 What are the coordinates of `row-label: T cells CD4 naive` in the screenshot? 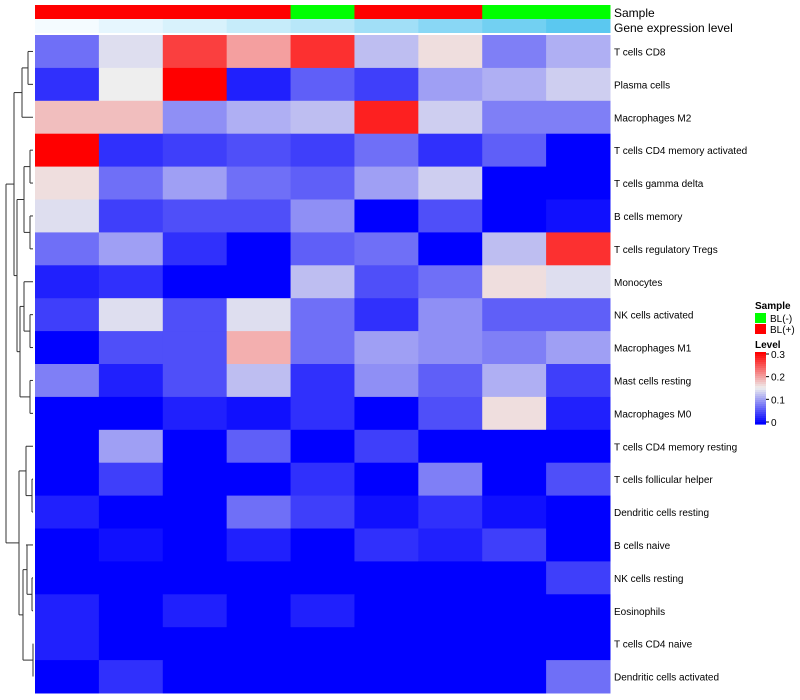 It's located at (653, 645).